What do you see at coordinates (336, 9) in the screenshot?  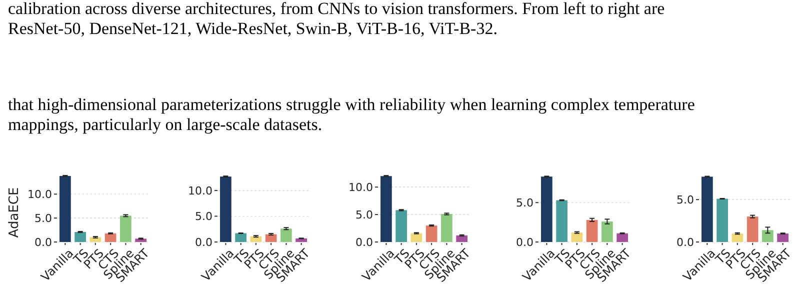 I see `text: calibration across diverse architectures, from CNNs to vision transformers. From left to right are` at bounding box center [336, 9].